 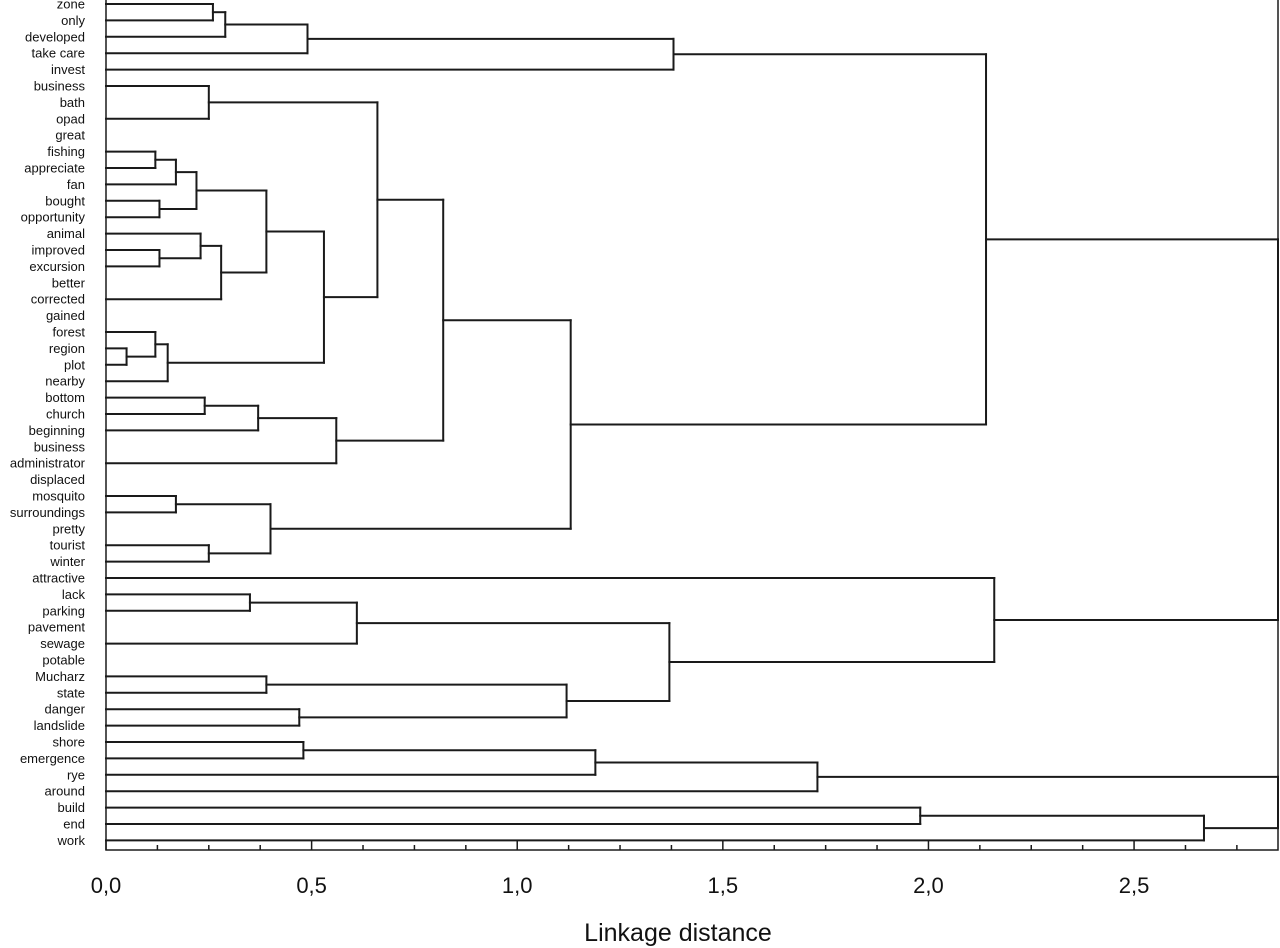 What do you see at coordinates (48, 512) in the screenshot?
I see `leaf-label: surroundings` at bounding box center [48, 512].